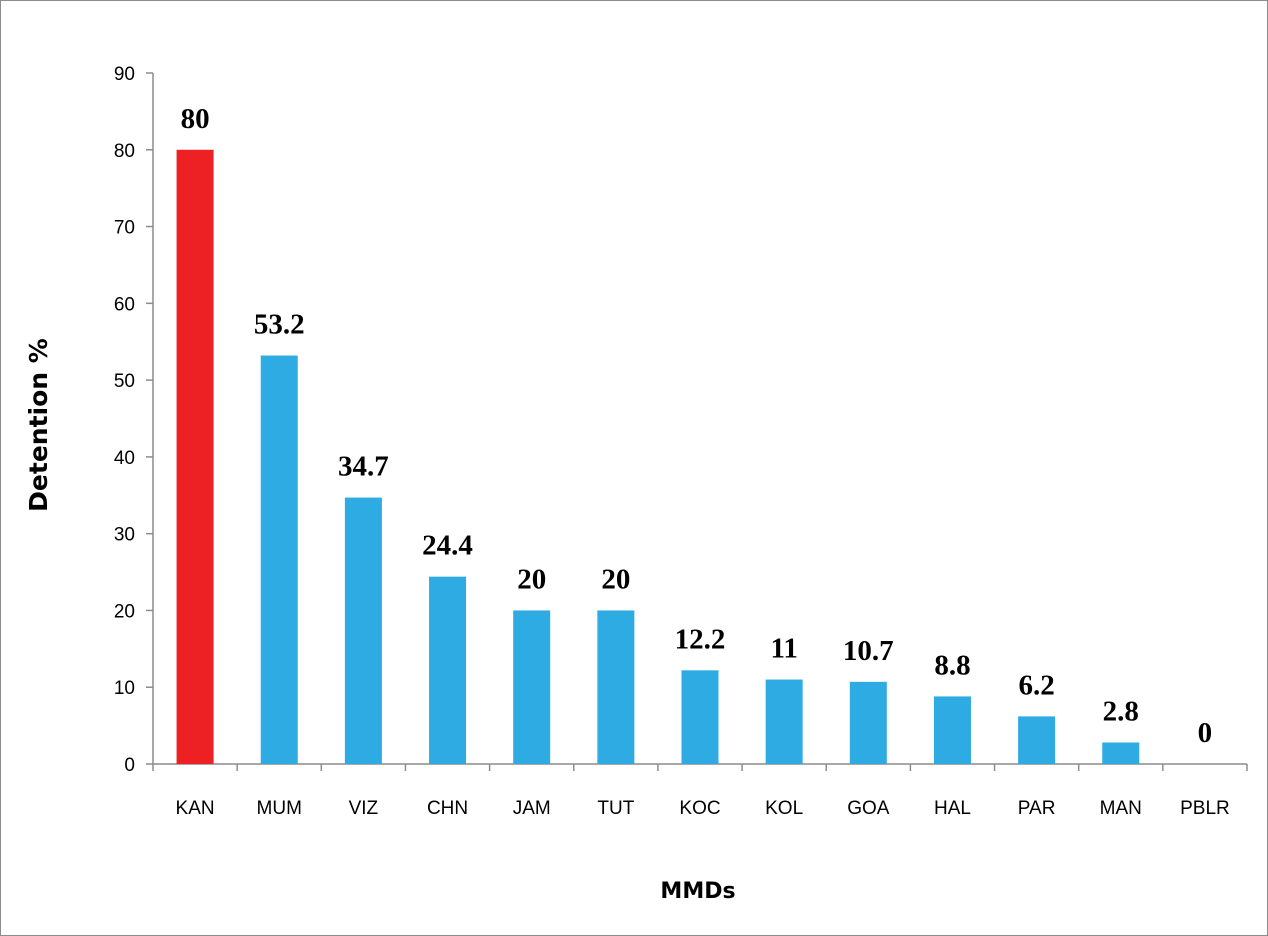  Describe the element at coordinates (448, 670) in the screenshot. I see `bar-chn` at that location.